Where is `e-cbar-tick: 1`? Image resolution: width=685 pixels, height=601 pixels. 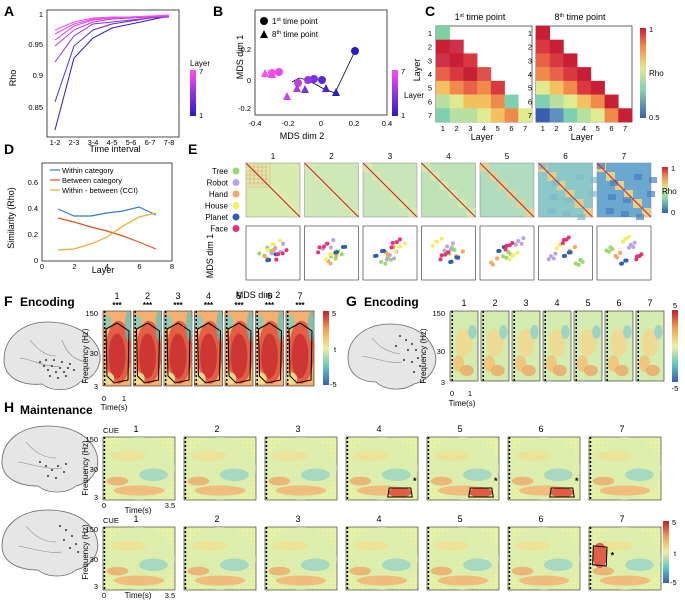
e-cbar-tick: 1 is located at coordinates (673, 168).